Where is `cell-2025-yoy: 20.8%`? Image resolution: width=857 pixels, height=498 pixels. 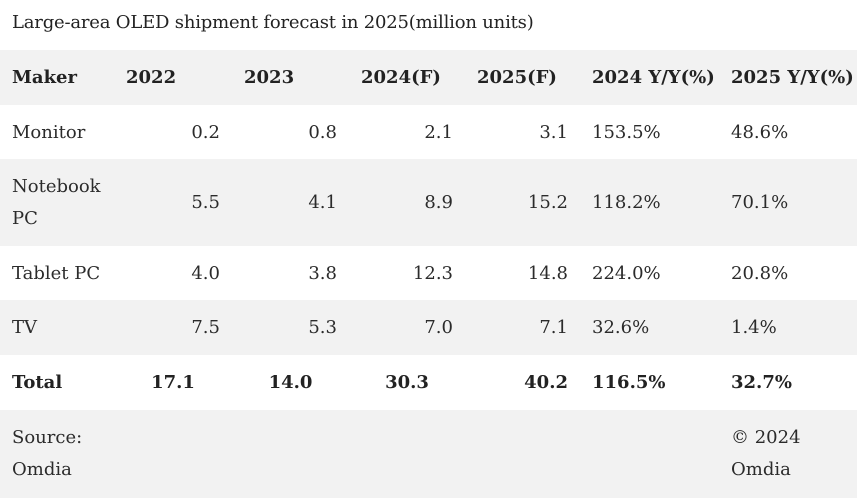
cell-2025-yoy: 20.8% is located at coordinates (760, 273).